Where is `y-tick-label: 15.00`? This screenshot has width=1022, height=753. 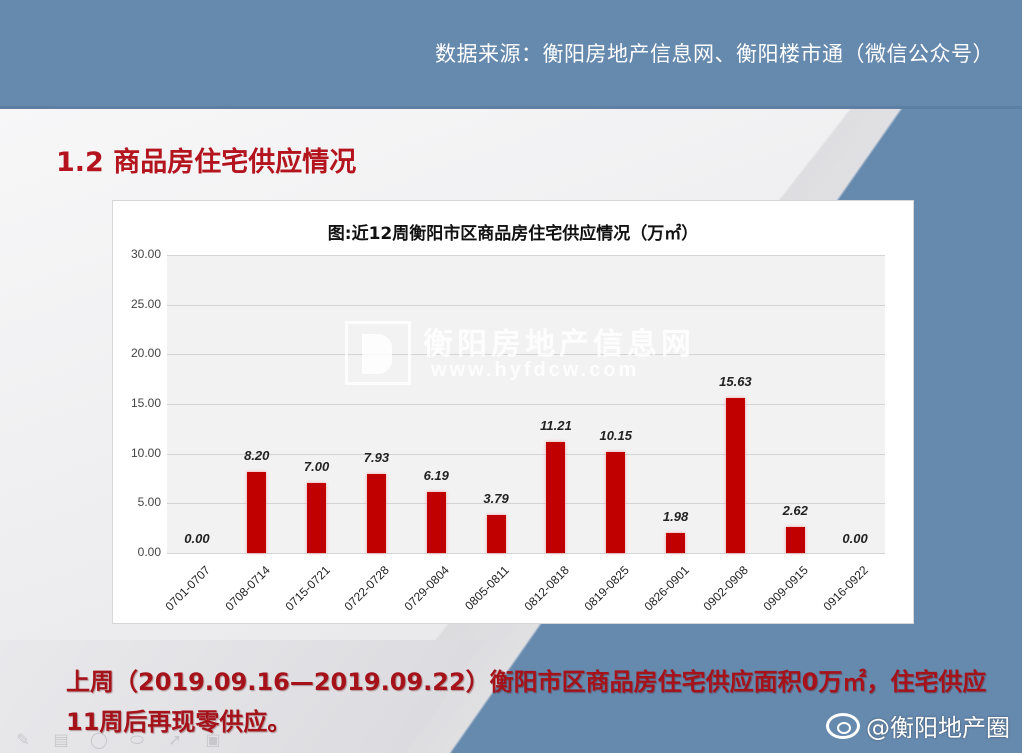 y-tick-label: 15.00 is located at coordinates (145, 403).